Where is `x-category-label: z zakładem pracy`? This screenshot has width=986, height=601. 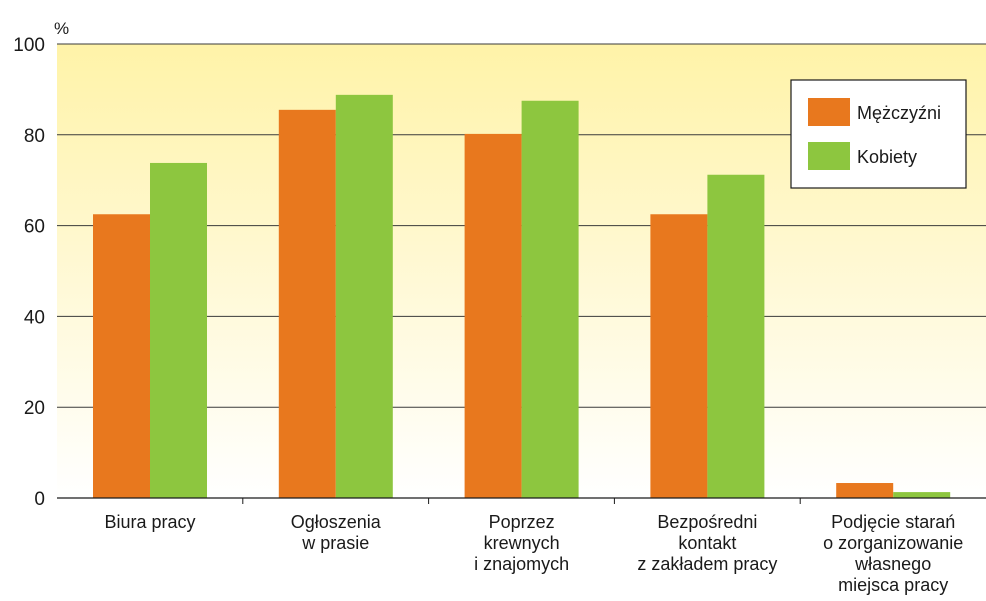
x-category-label: z zakładem pracy is located at coordinates (707, 564).